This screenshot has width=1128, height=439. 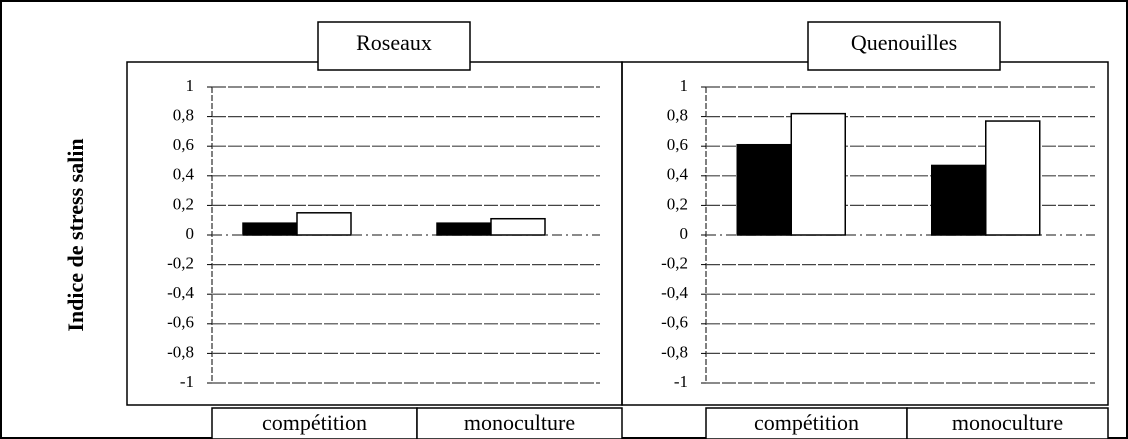 What do you see at coordinates (75, 234) in the screenshot?
I see `y-axis-label: Indice de stress salin` at bounding box center [75, 234].